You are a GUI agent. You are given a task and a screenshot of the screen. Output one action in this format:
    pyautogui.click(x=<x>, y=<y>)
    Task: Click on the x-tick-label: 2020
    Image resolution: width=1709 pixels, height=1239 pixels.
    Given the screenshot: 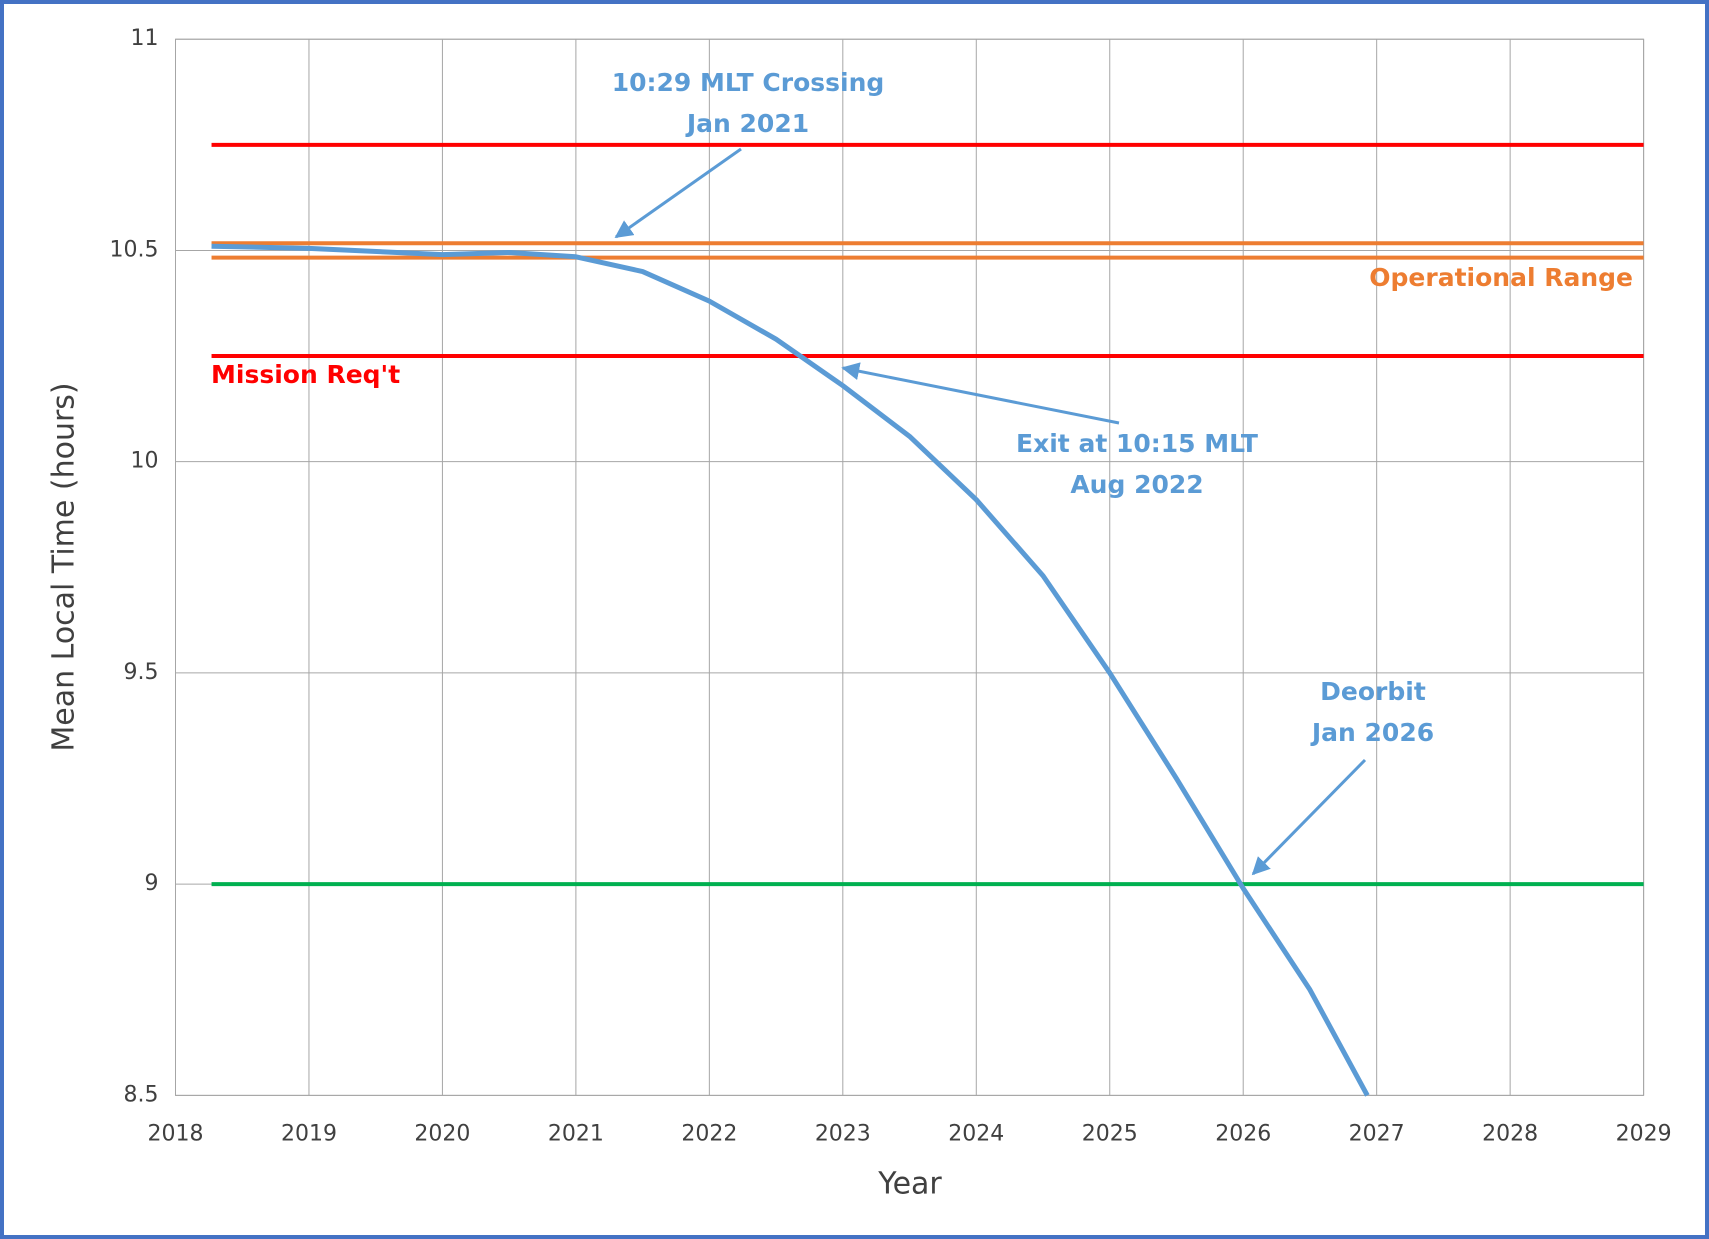 What is the action you would take?
    pyautogui.click(x=442, y=1133)
    